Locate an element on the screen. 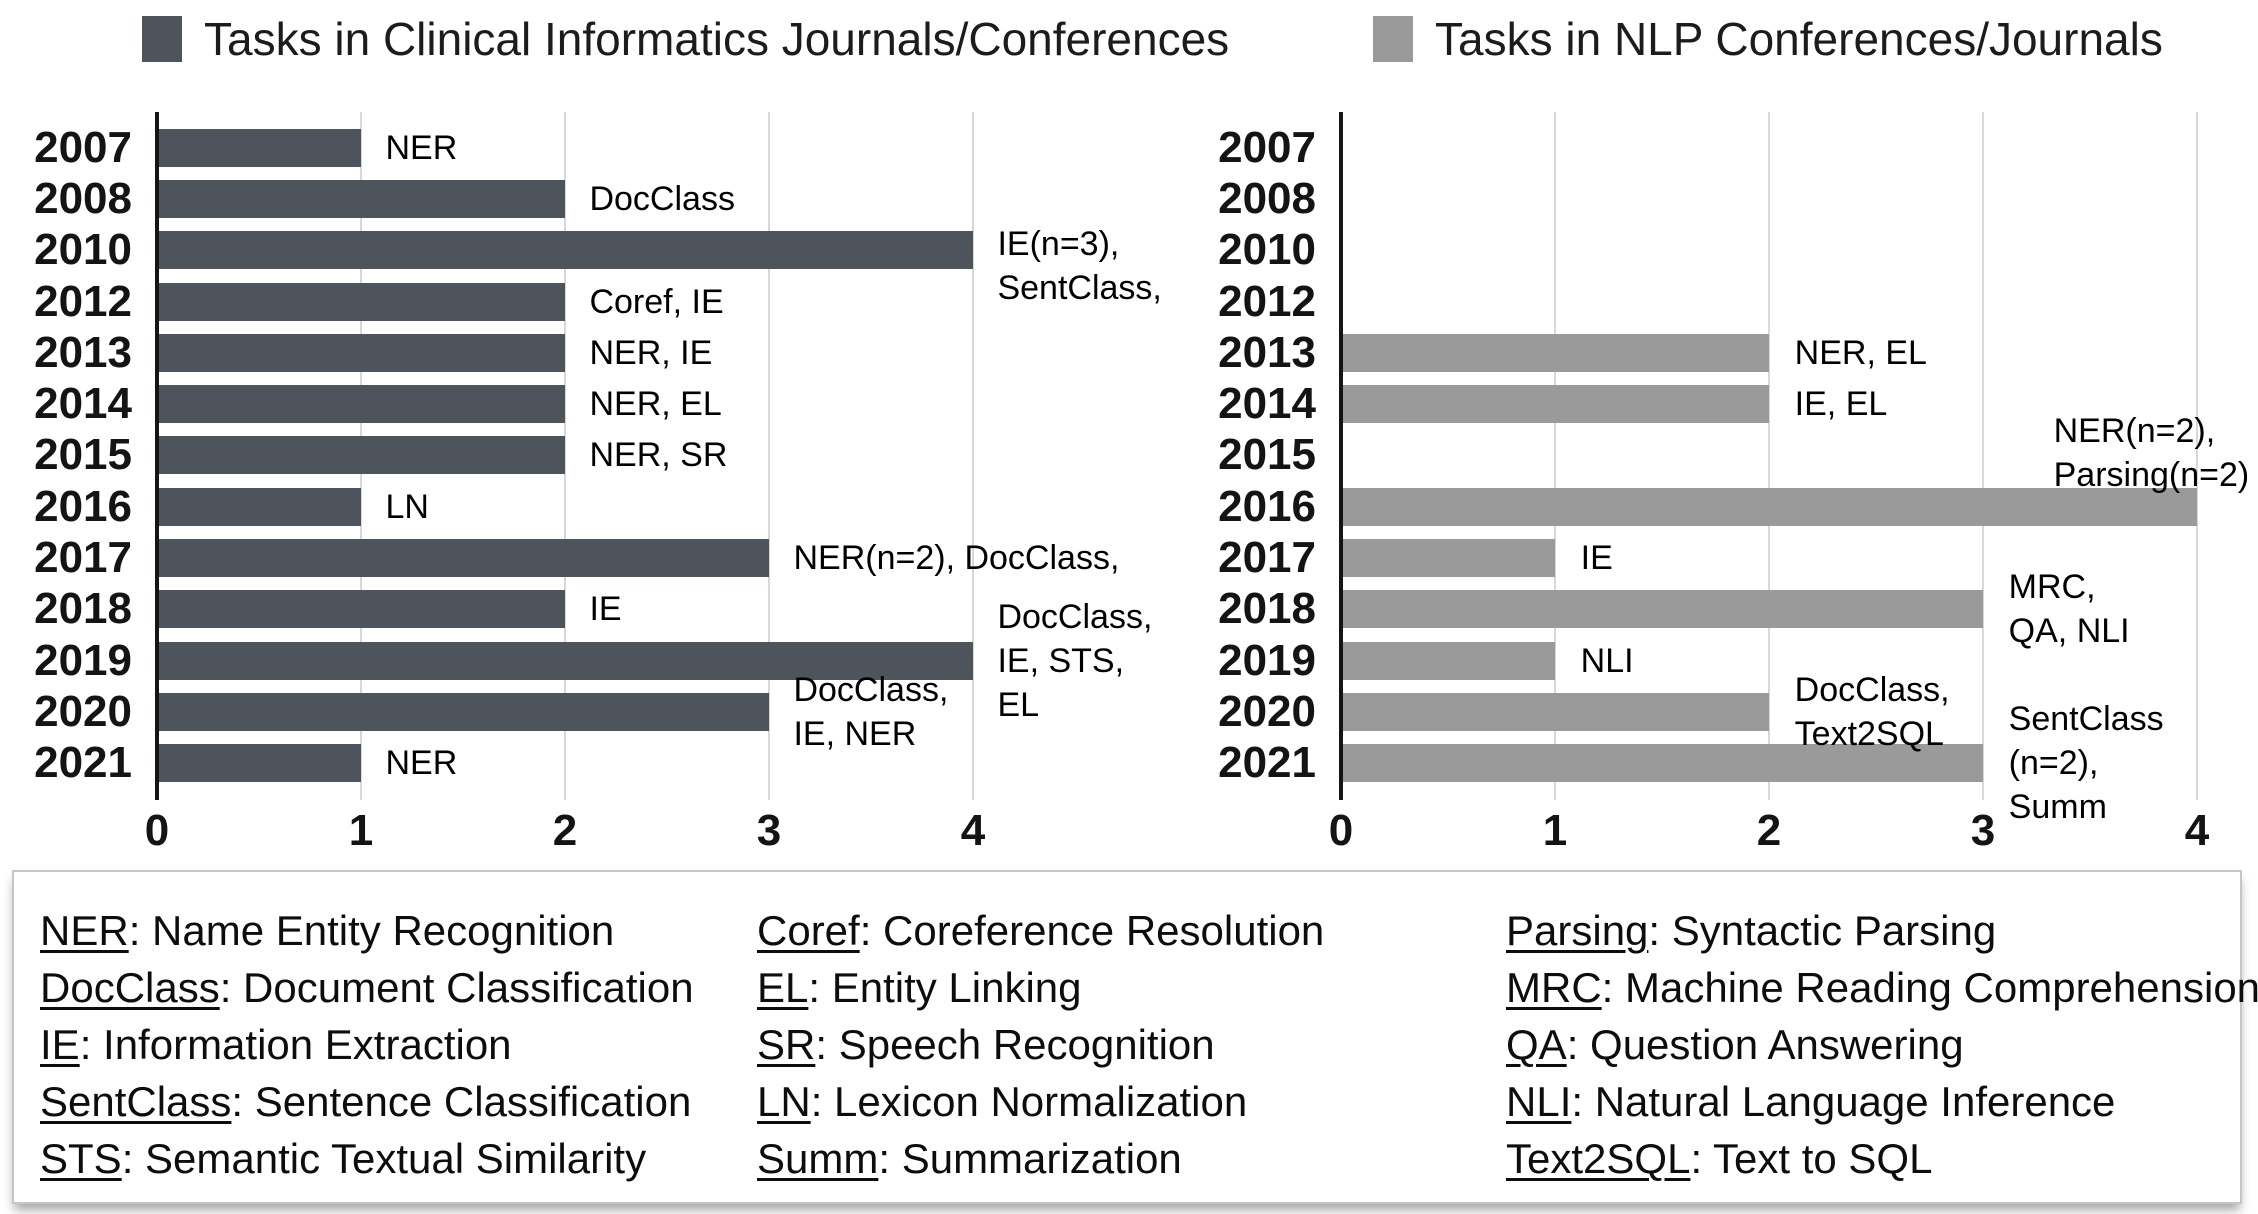  annotation-line: IE, EL is located at coordinates (1841, 404).